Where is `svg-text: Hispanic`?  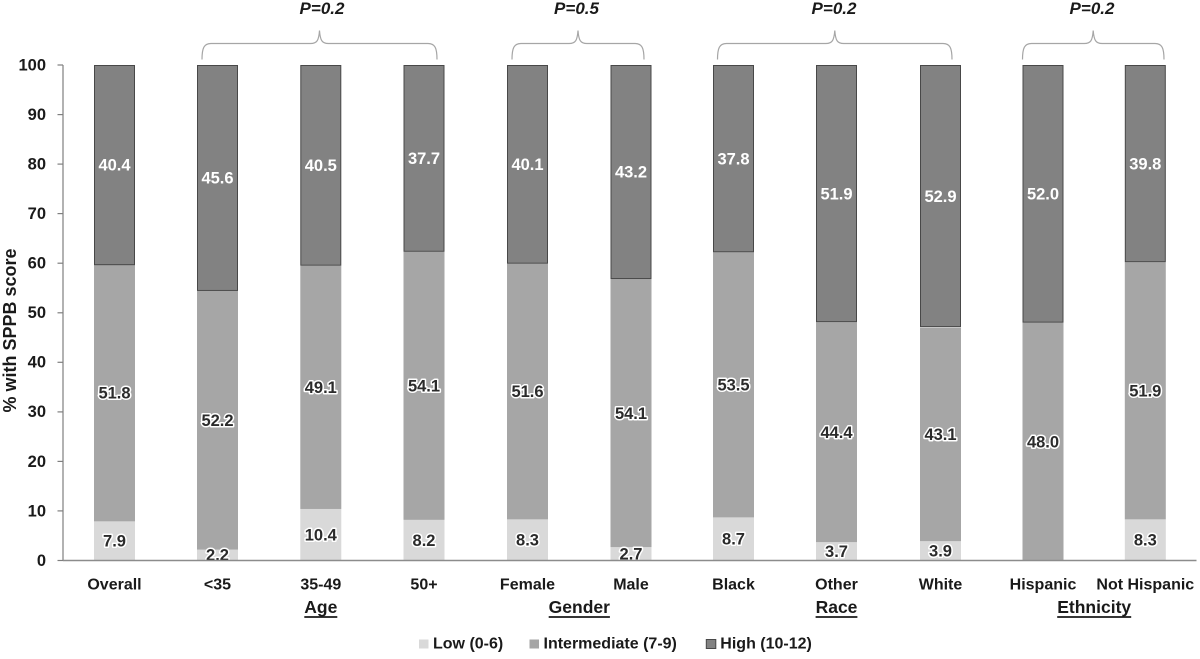
svg-text: Hispanic is located at coordinates (1043, 585).